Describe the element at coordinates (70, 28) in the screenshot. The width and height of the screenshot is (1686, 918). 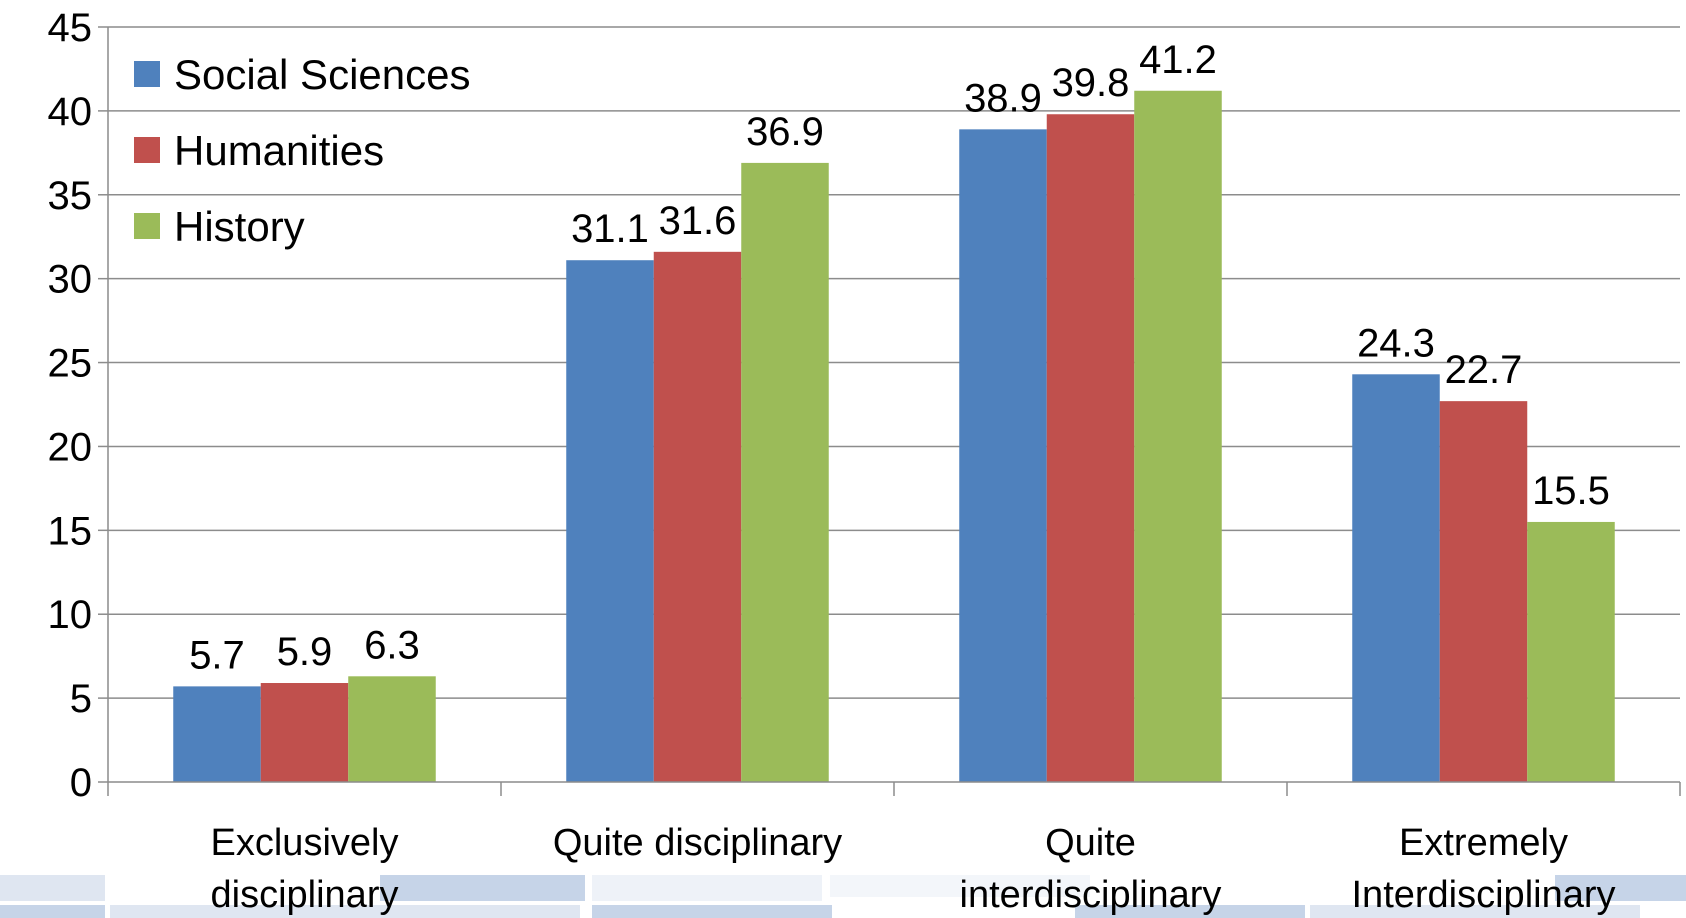
I see `y-tick-label: 45` at that location.